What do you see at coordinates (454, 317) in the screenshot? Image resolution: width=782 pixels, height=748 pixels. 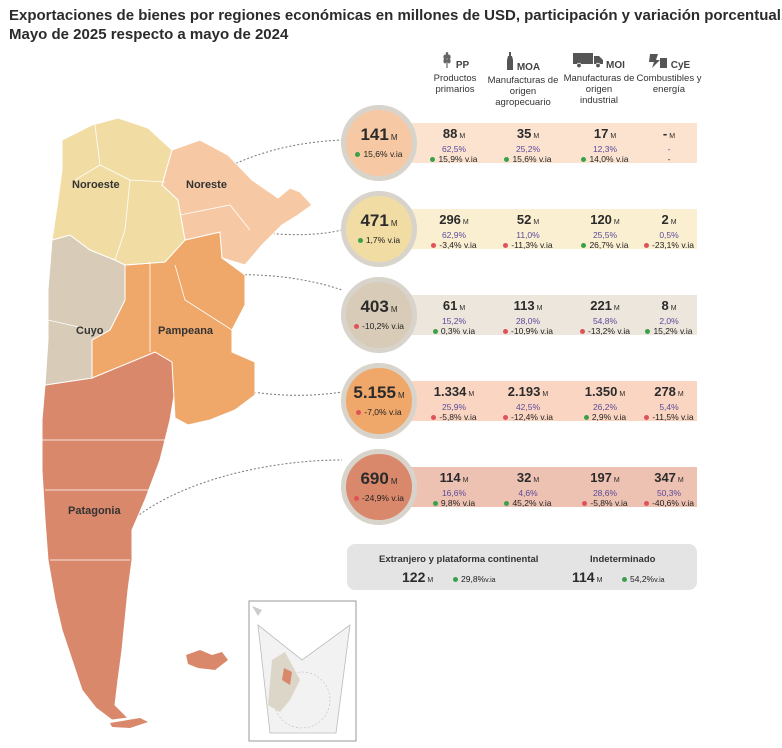 I see `cell-cuyo-pp: 61 M 15,2% 0,3% v.ia` at bounding box center [454, 317].